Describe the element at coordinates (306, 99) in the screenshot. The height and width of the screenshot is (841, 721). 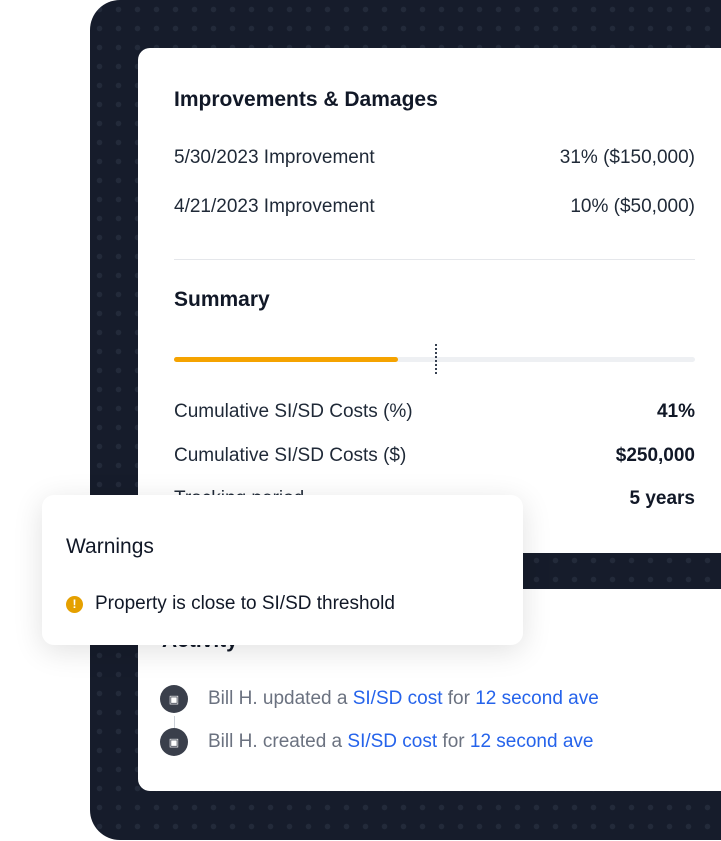
I see `improvements-title: Improvements & Damages` at that location.